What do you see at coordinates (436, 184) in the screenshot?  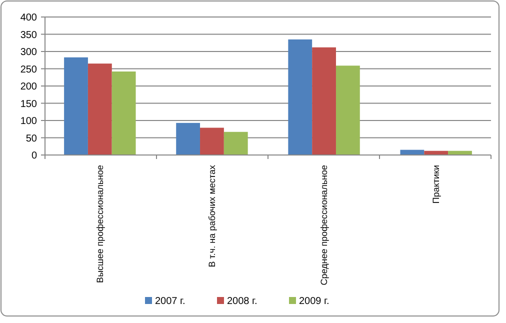 I see `x-tick-label: Практики` at bounding box center [436, 184].